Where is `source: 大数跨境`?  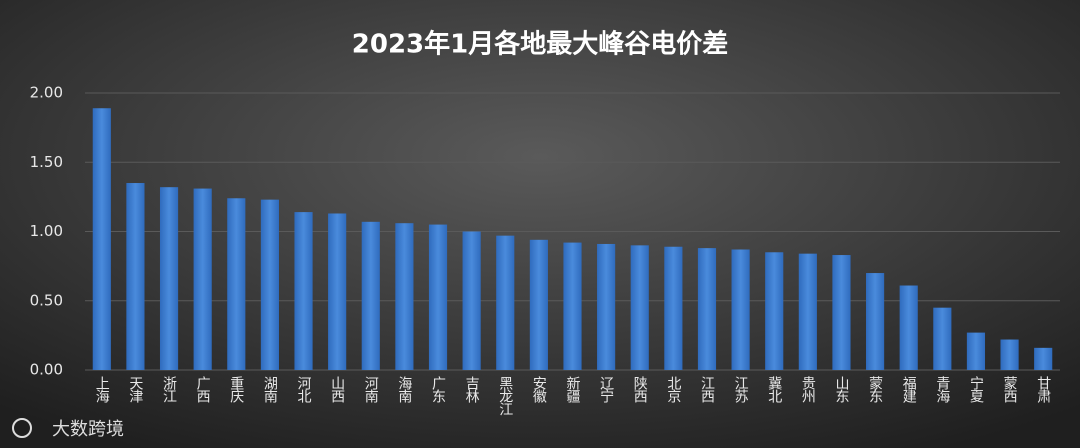
source: 大数跨境 is located at coordinates (88, 429).